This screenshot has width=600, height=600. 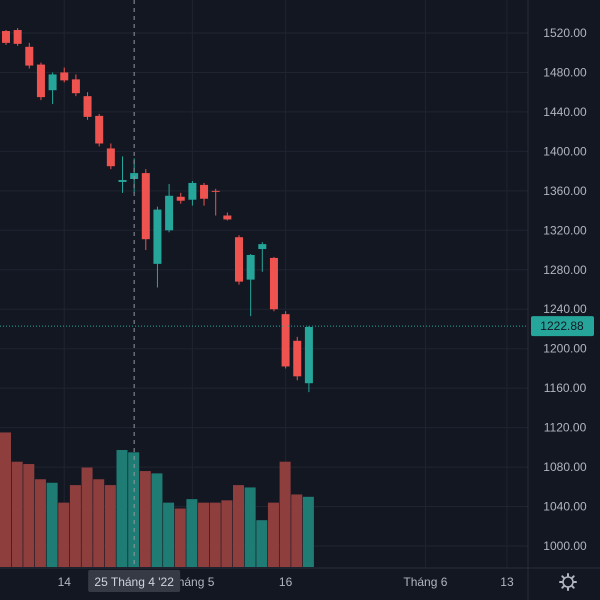 I want to click on price-tick-label: 1440.00, so click(x=565, y=112).